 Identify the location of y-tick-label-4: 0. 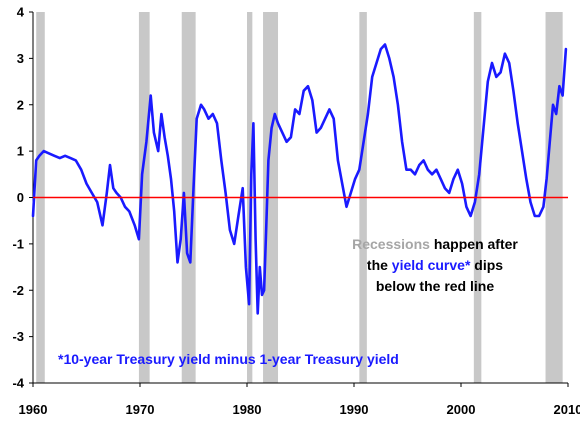
(20, 197).